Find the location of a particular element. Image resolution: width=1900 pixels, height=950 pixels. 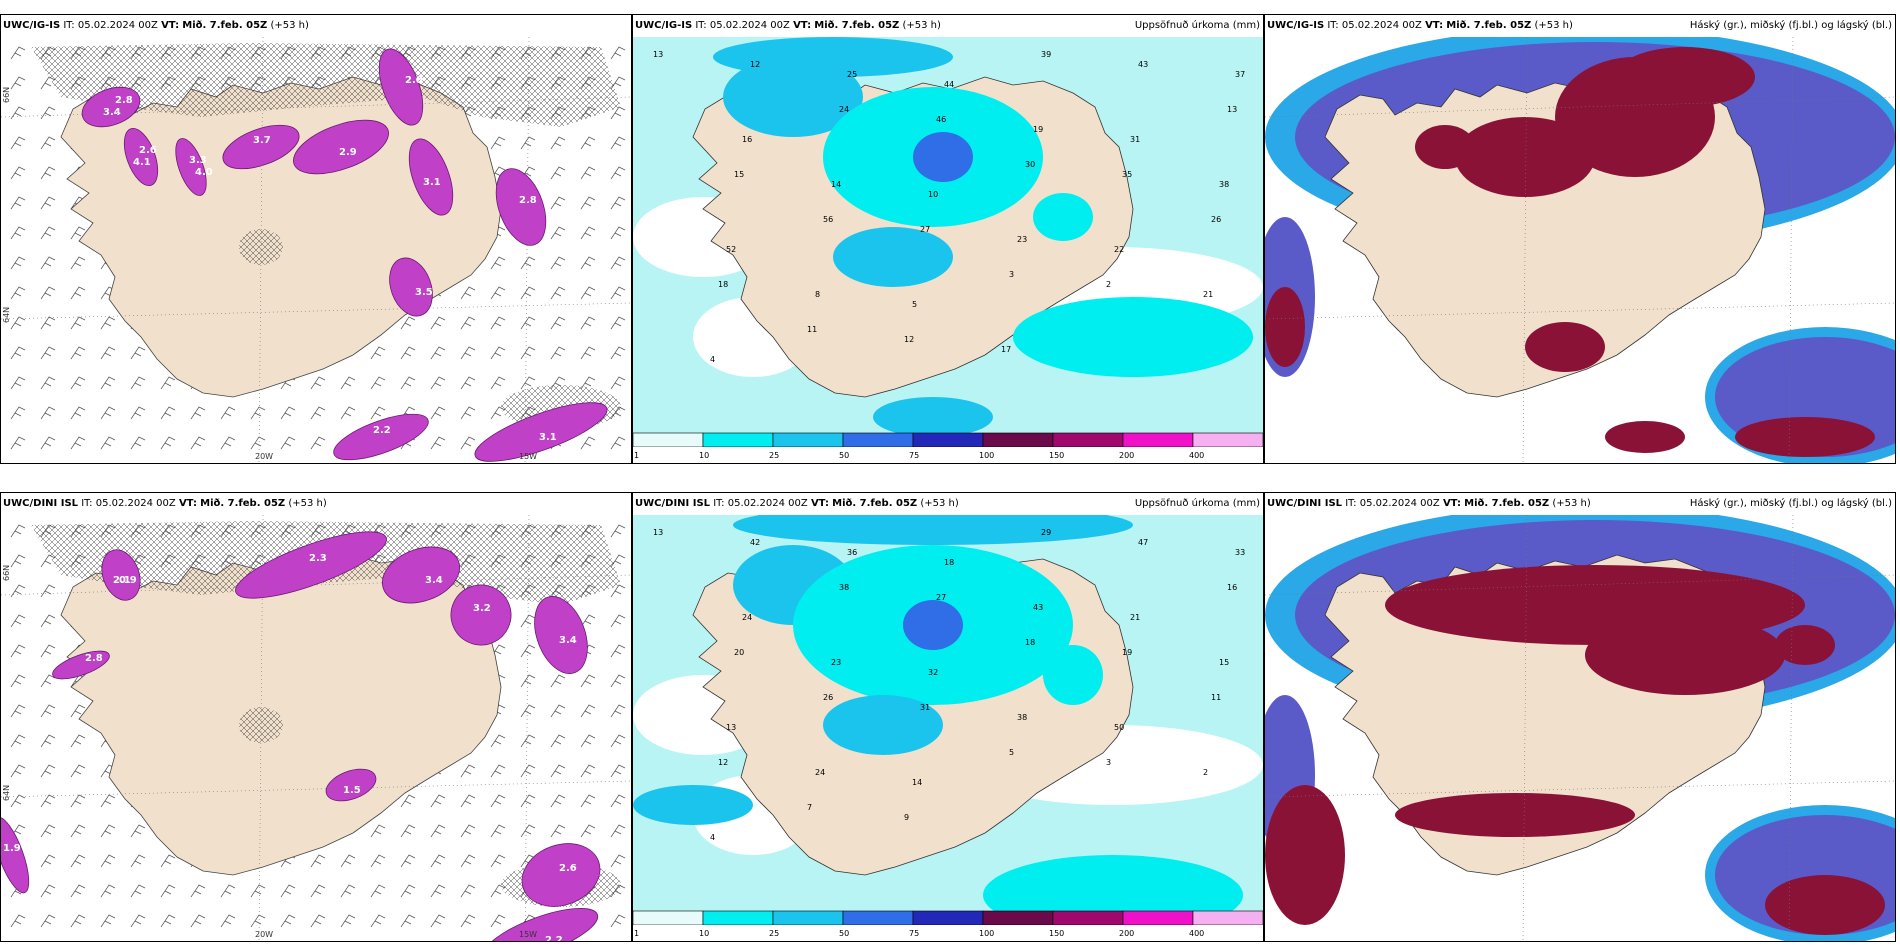

precip-value: 30 is located at coordinates (1030, 164).